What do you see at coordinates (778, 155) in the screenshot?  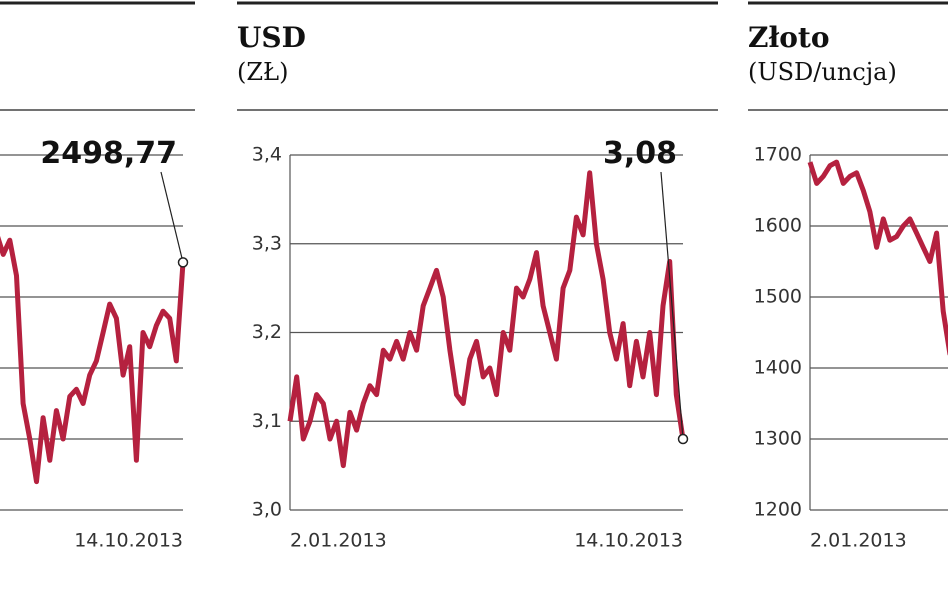 I see `y-tick-label: 1700` at bounding box center [778, 155].